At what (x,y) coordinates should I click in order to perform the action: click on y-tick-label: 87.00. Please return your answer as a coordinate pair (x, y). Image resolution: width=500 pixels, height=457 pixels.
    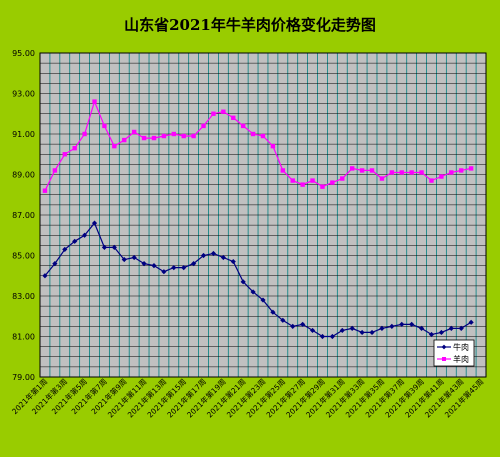
    Looking at the image, I should click on (23, 215).